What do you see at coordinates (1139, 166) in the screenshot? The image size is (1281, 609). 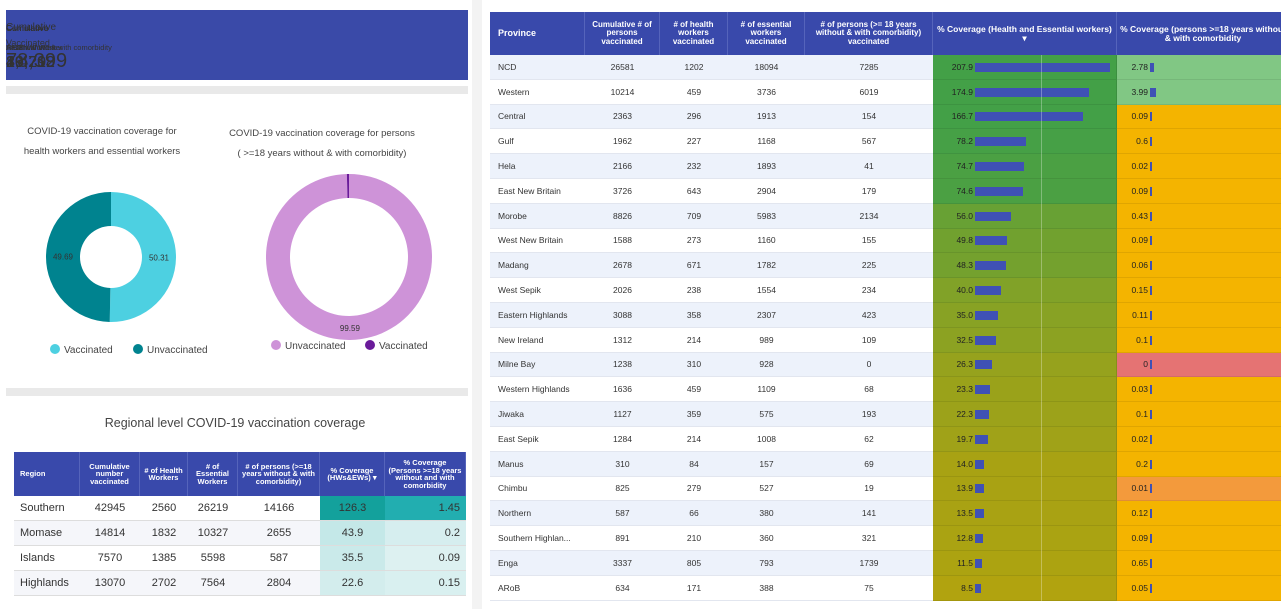 I see `coverage-value: 0.02` at bounding box center [1139, 166].